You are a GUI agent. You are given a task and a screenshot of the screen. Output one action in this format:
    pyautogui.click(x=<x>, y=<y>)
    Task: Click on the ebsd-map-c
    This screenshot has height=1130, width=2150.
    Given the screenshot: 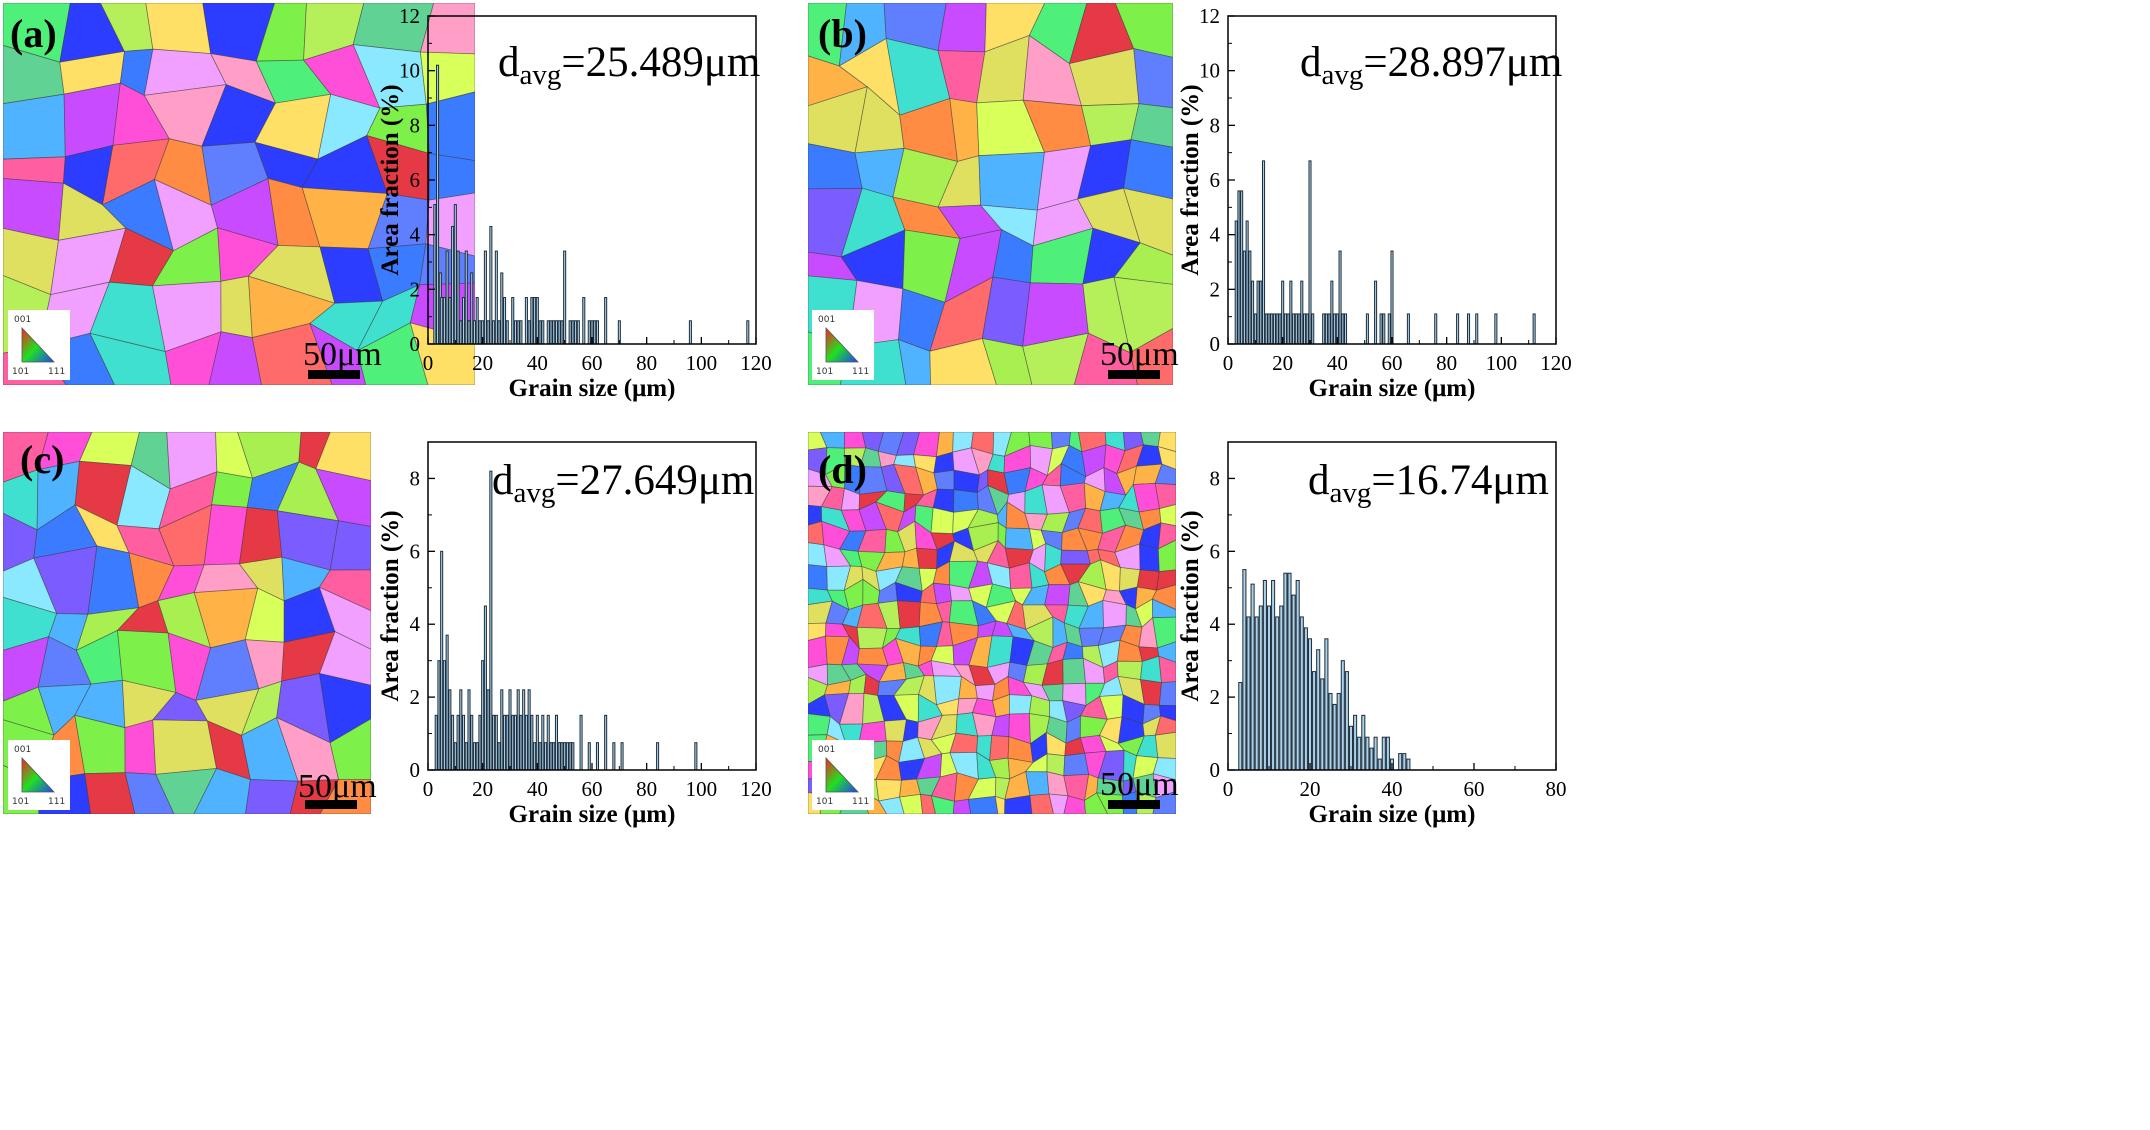 What is the action you would take?
    pyautogui.click(x=187, y=623)
    